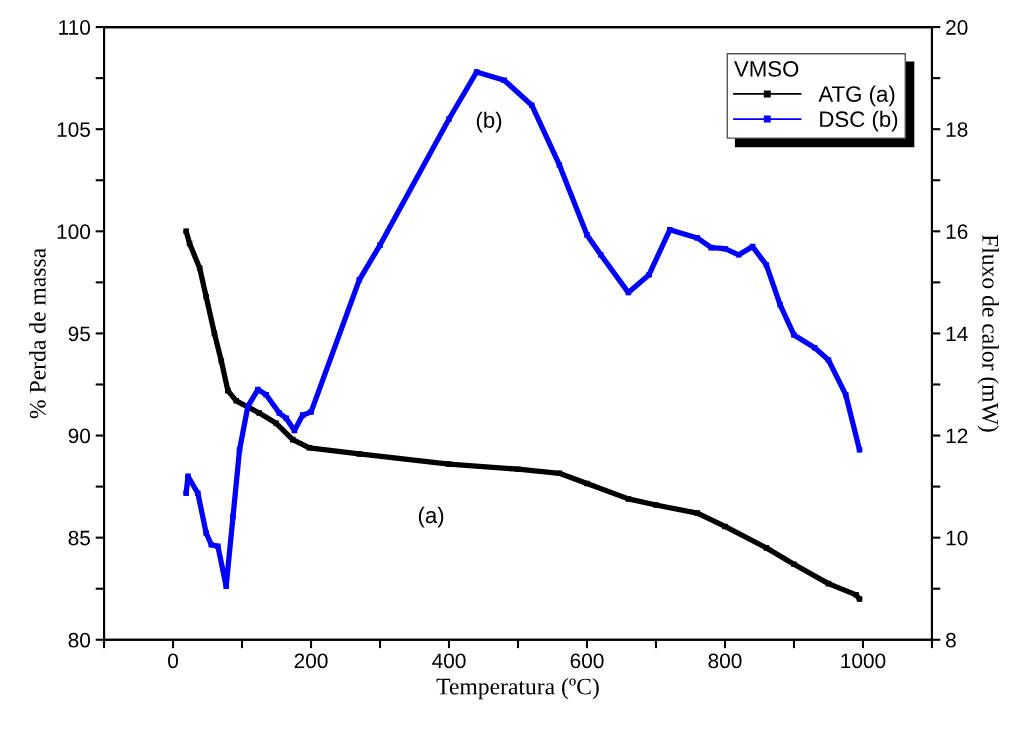  What do you see at coordinates (859, 121) in the screenshot?
I see `legend-label: DSC (b)` at bounding box center [859, 121].